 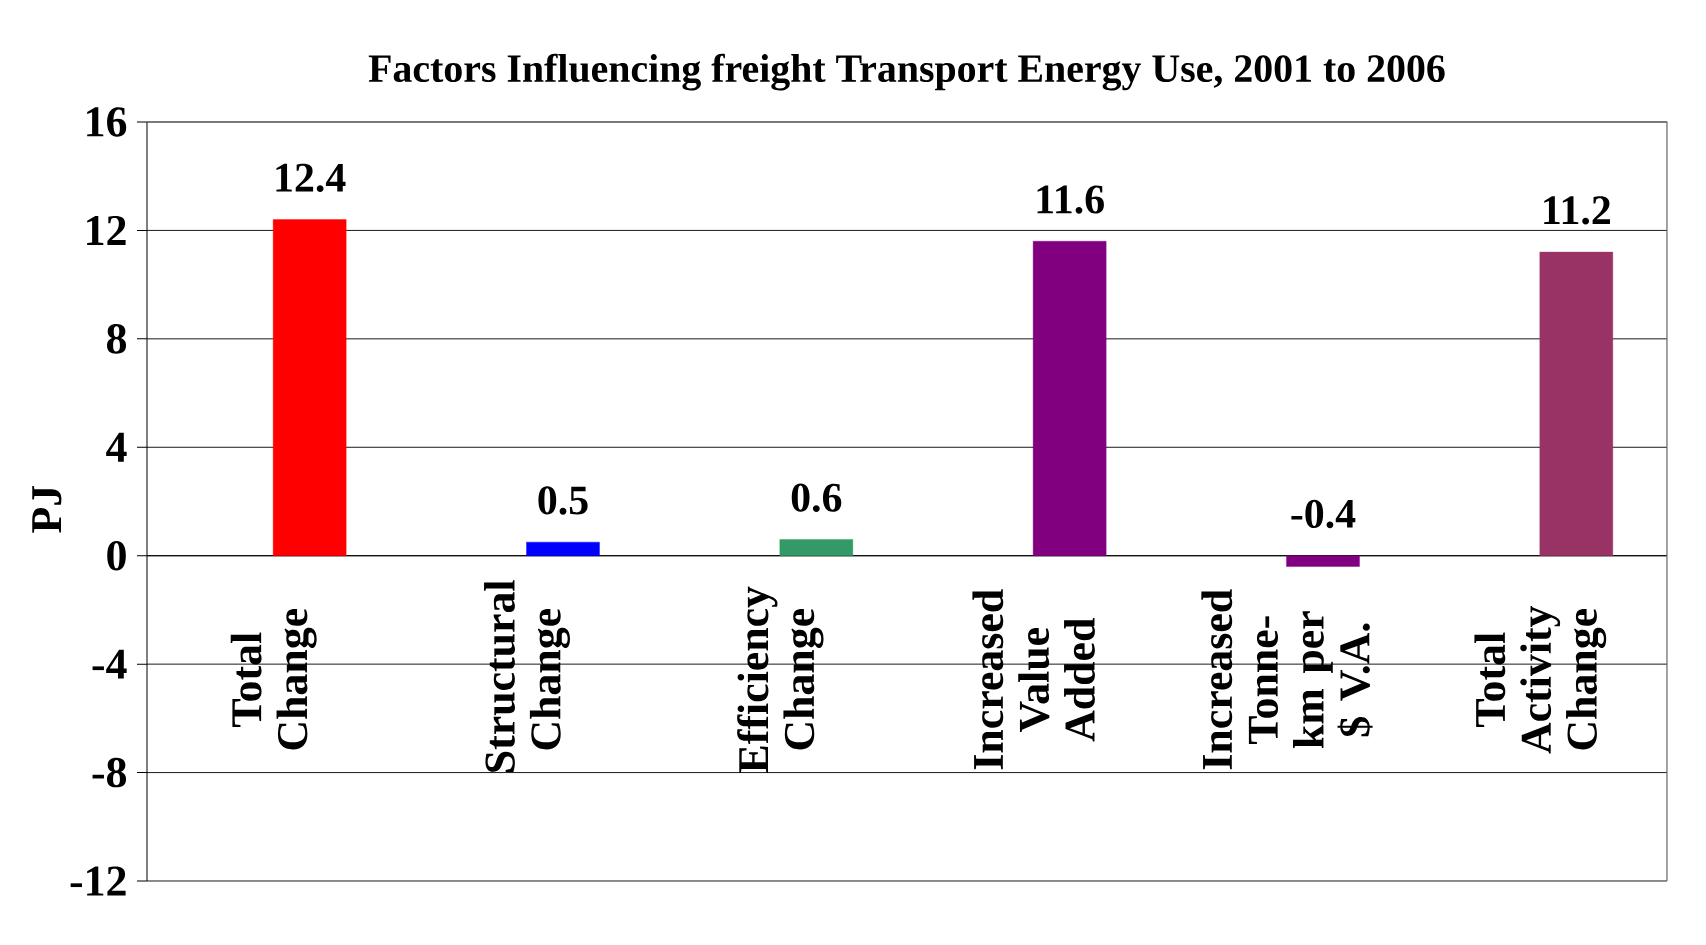 What do you see at coordinates (107, 122) in the screenshot?
I see `y-tick-label: 16` at bounding box center [107, 122].